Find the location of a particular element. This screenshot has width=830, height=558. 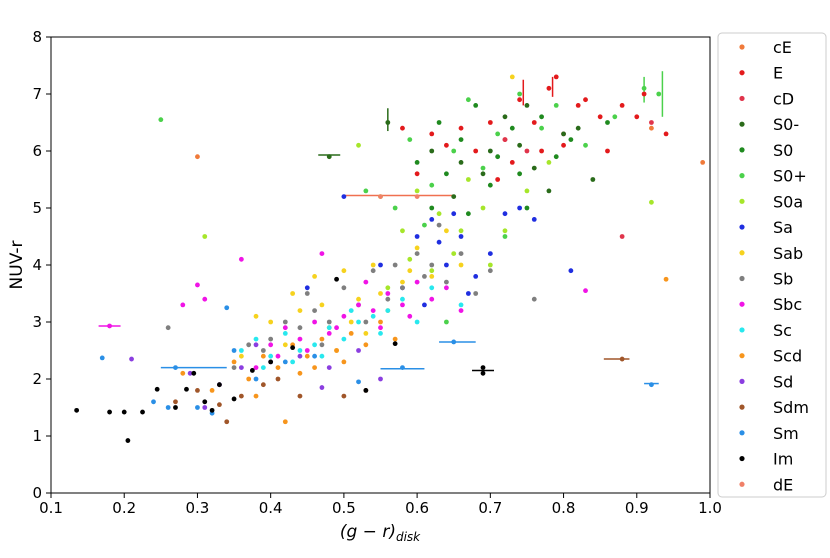

y-axis-label: NUV-r is located at coordinates (17, 265).